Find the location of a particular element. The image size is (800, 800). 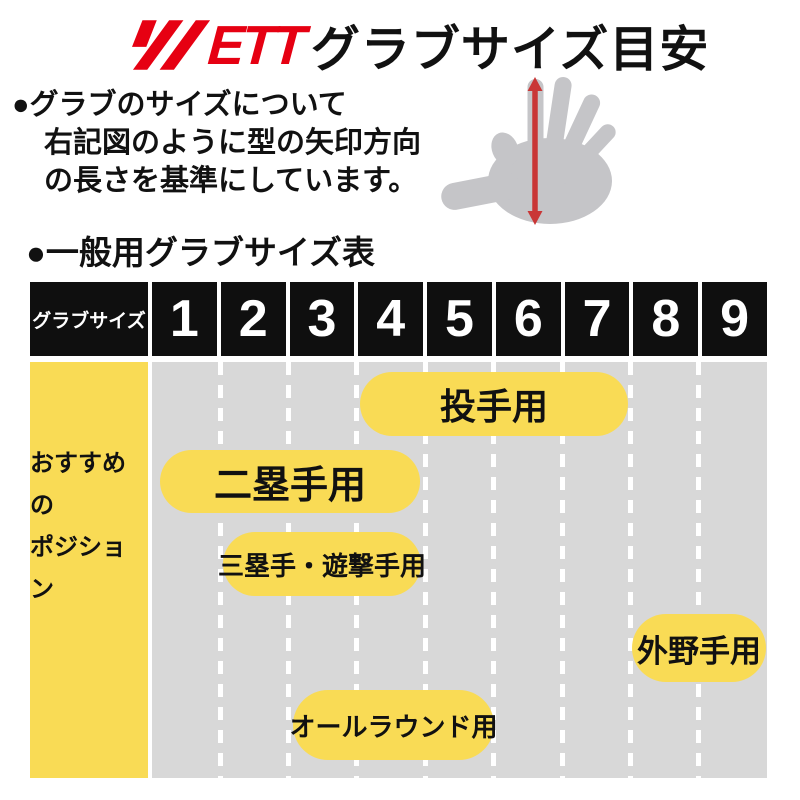

size-header-7: 7 is located at coordinates (597, 319).